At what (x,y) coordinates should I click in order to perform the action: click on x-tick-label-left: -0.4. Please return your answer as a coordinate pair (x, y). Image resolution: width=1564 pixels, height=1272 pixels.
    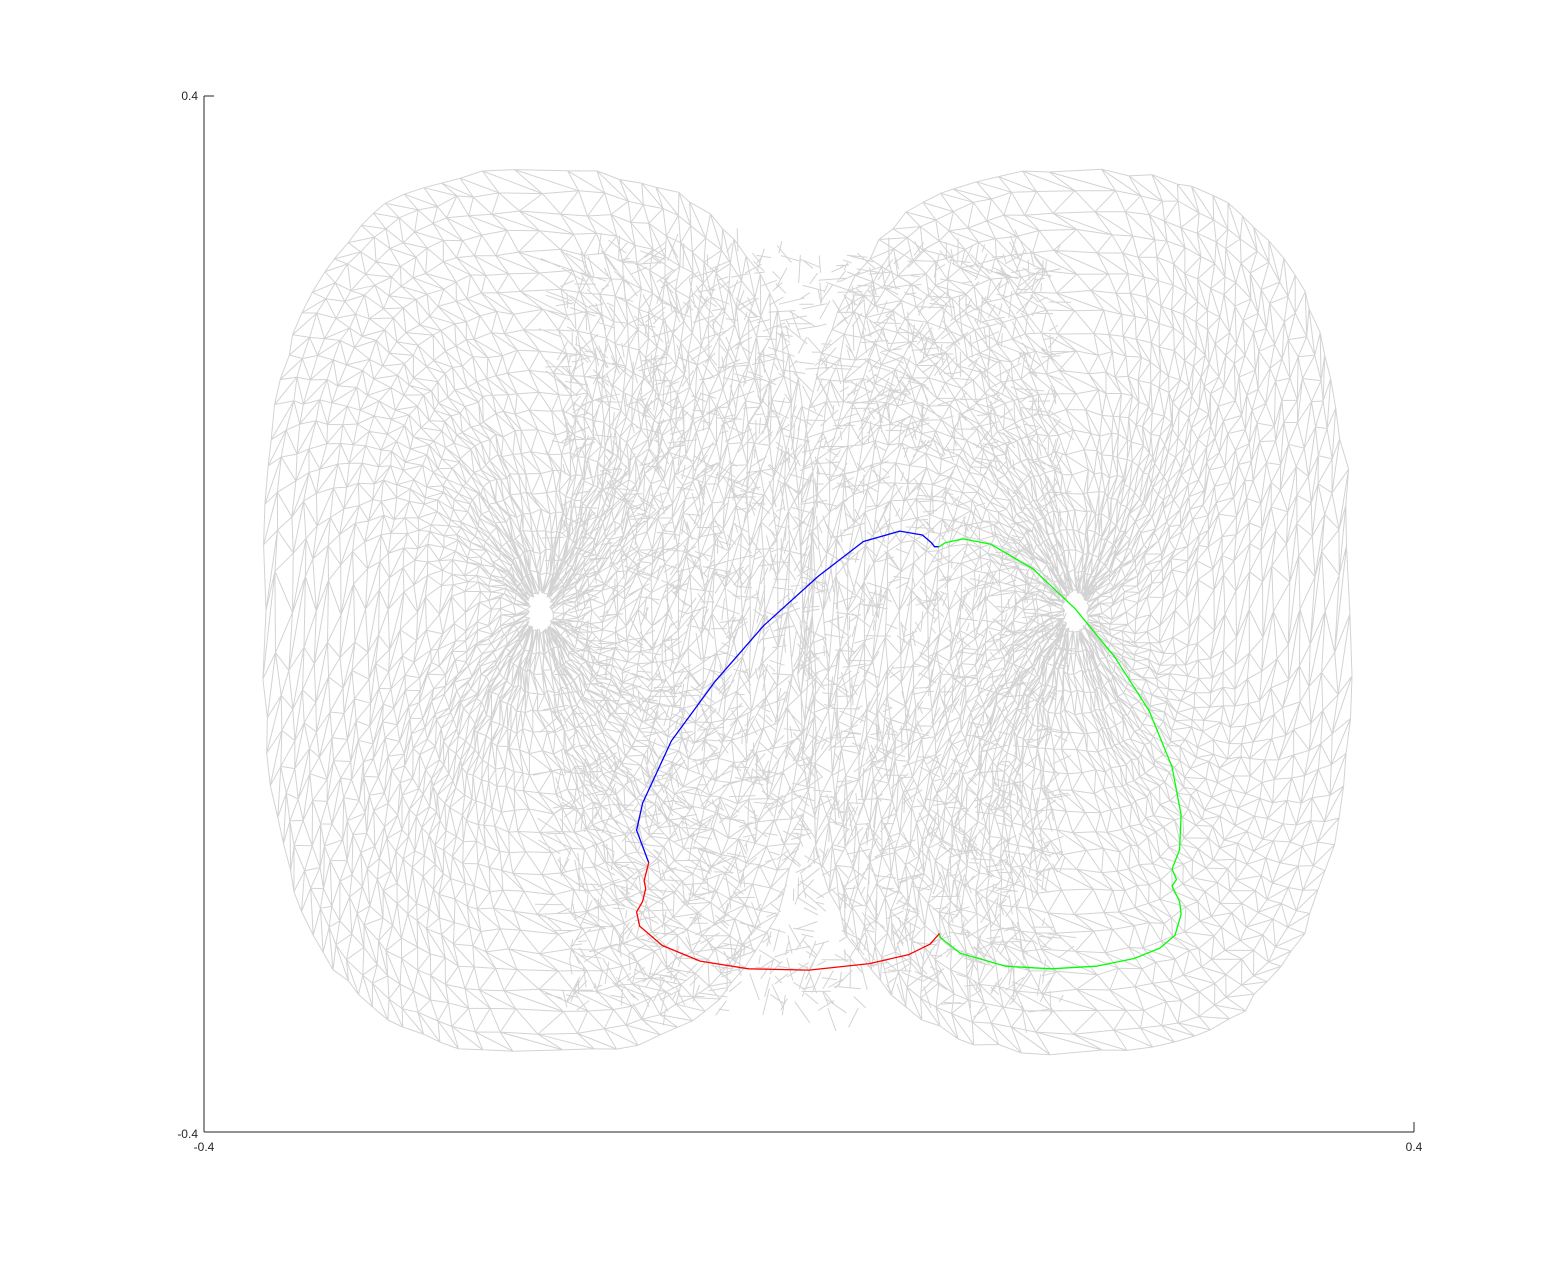
    Looking at the image, I should click on (204, 1147).